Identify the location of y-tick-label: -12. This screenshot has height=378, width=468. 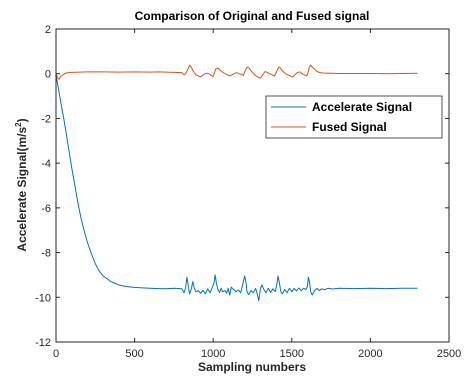
(43, 343).